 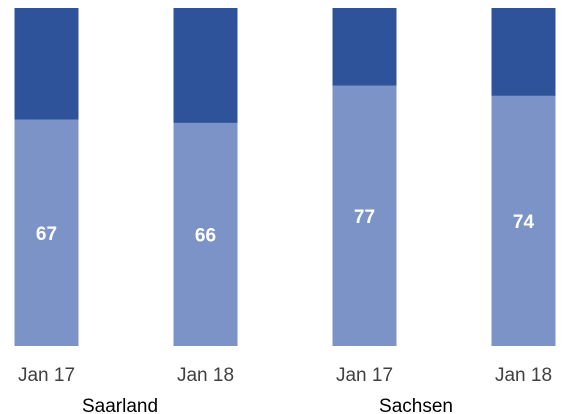 I want to click on x-tick-label-2: Jan 17, so click(x=364, y=375).